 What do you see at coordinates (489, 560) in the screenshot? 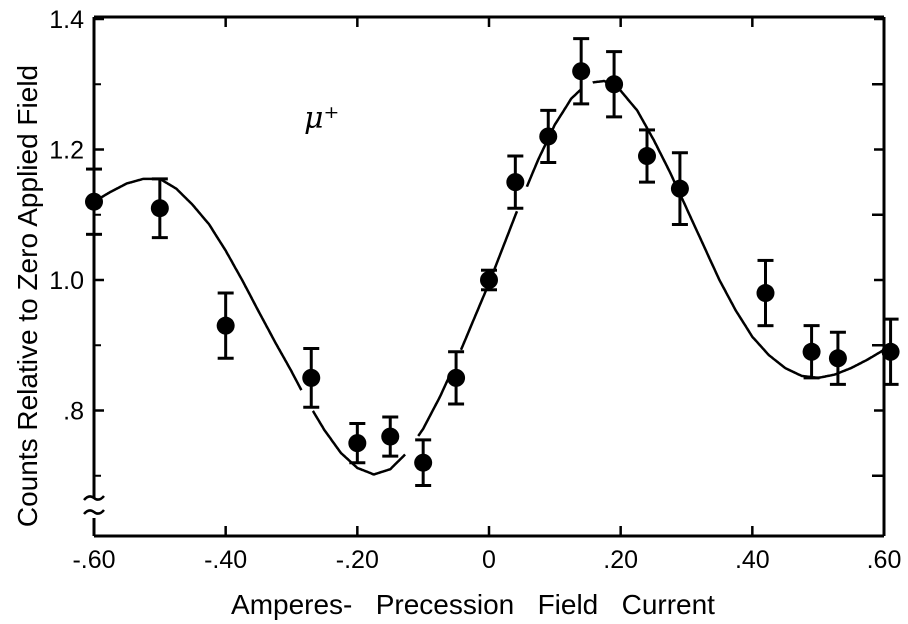
I see `x-tick-label: 0` at bounding box center [489, 560].